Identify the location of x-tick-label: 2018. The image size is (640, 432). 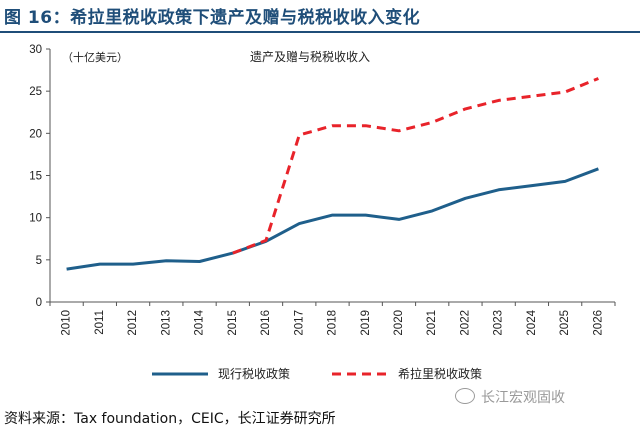
(333, 323).